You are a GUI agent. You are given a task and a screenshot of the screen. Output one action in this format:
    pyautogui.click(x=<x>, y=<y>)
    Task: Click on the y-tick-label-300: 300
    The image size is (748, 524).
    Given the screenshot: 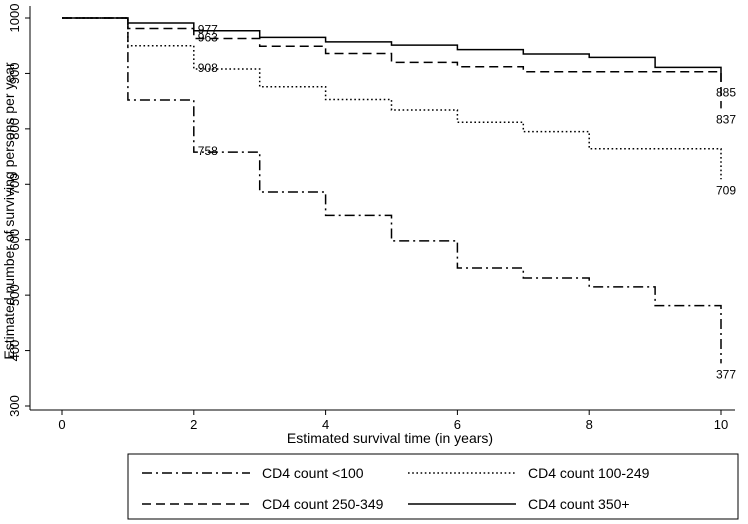 What is the action you would take?
    pyautogui.click(x=14, y=406)
    